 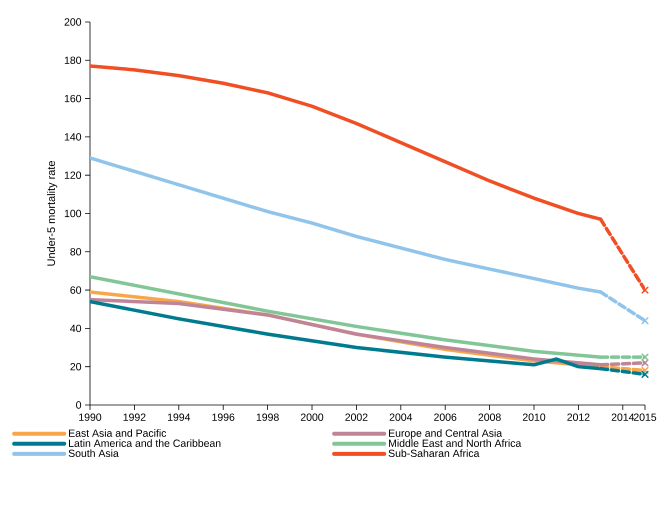 I want to click on x-tick-label: 1996, so click(x=223, y=417).